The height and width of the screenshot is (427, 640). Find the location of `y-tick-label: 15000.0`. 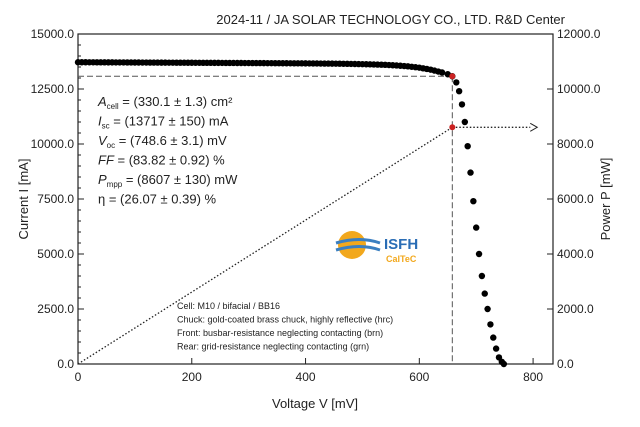

y-tick-label: 15000.0 is located at coordinates (53, 34).